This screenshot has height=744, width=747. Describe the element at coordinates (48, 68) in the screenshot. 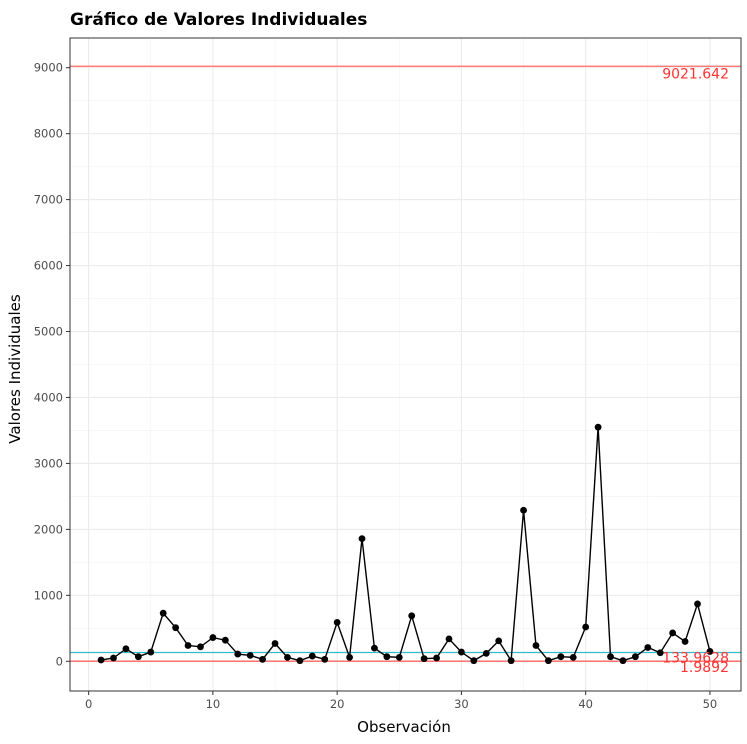

I see `y-tick-label: 9000` at that location.